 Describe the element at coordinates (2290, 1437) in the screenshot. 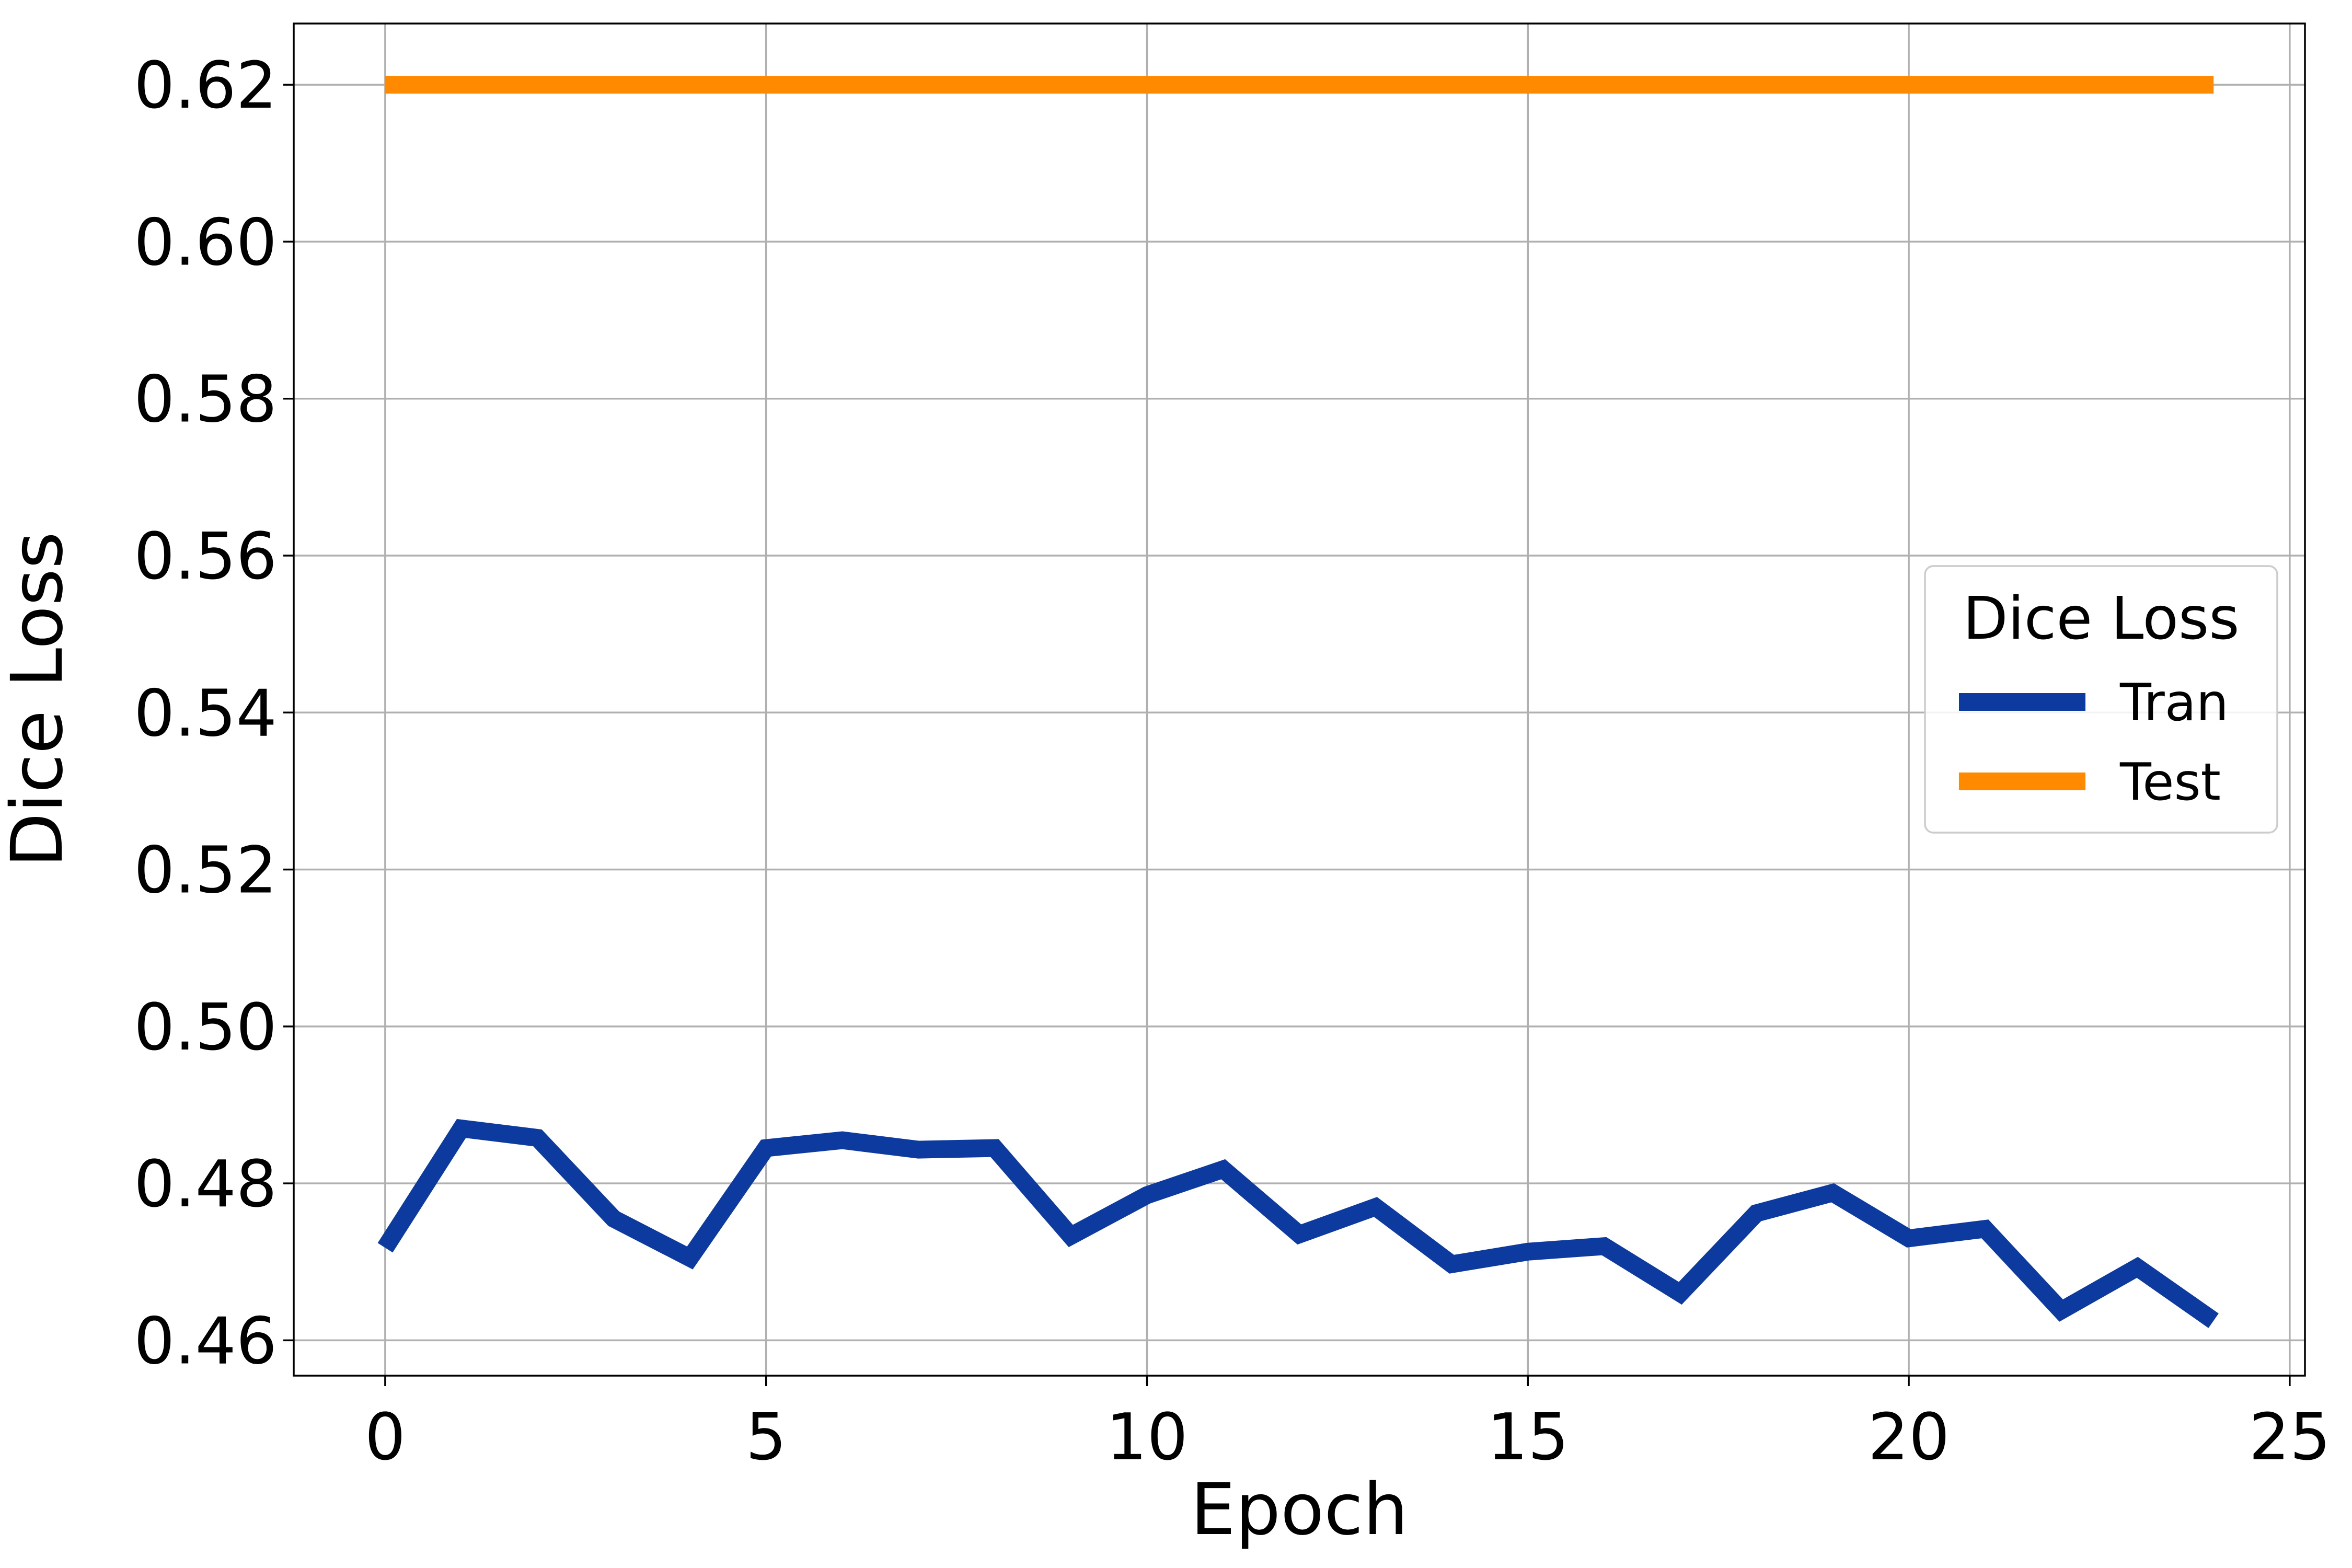

I see `x-tick-label: 25` at that location.